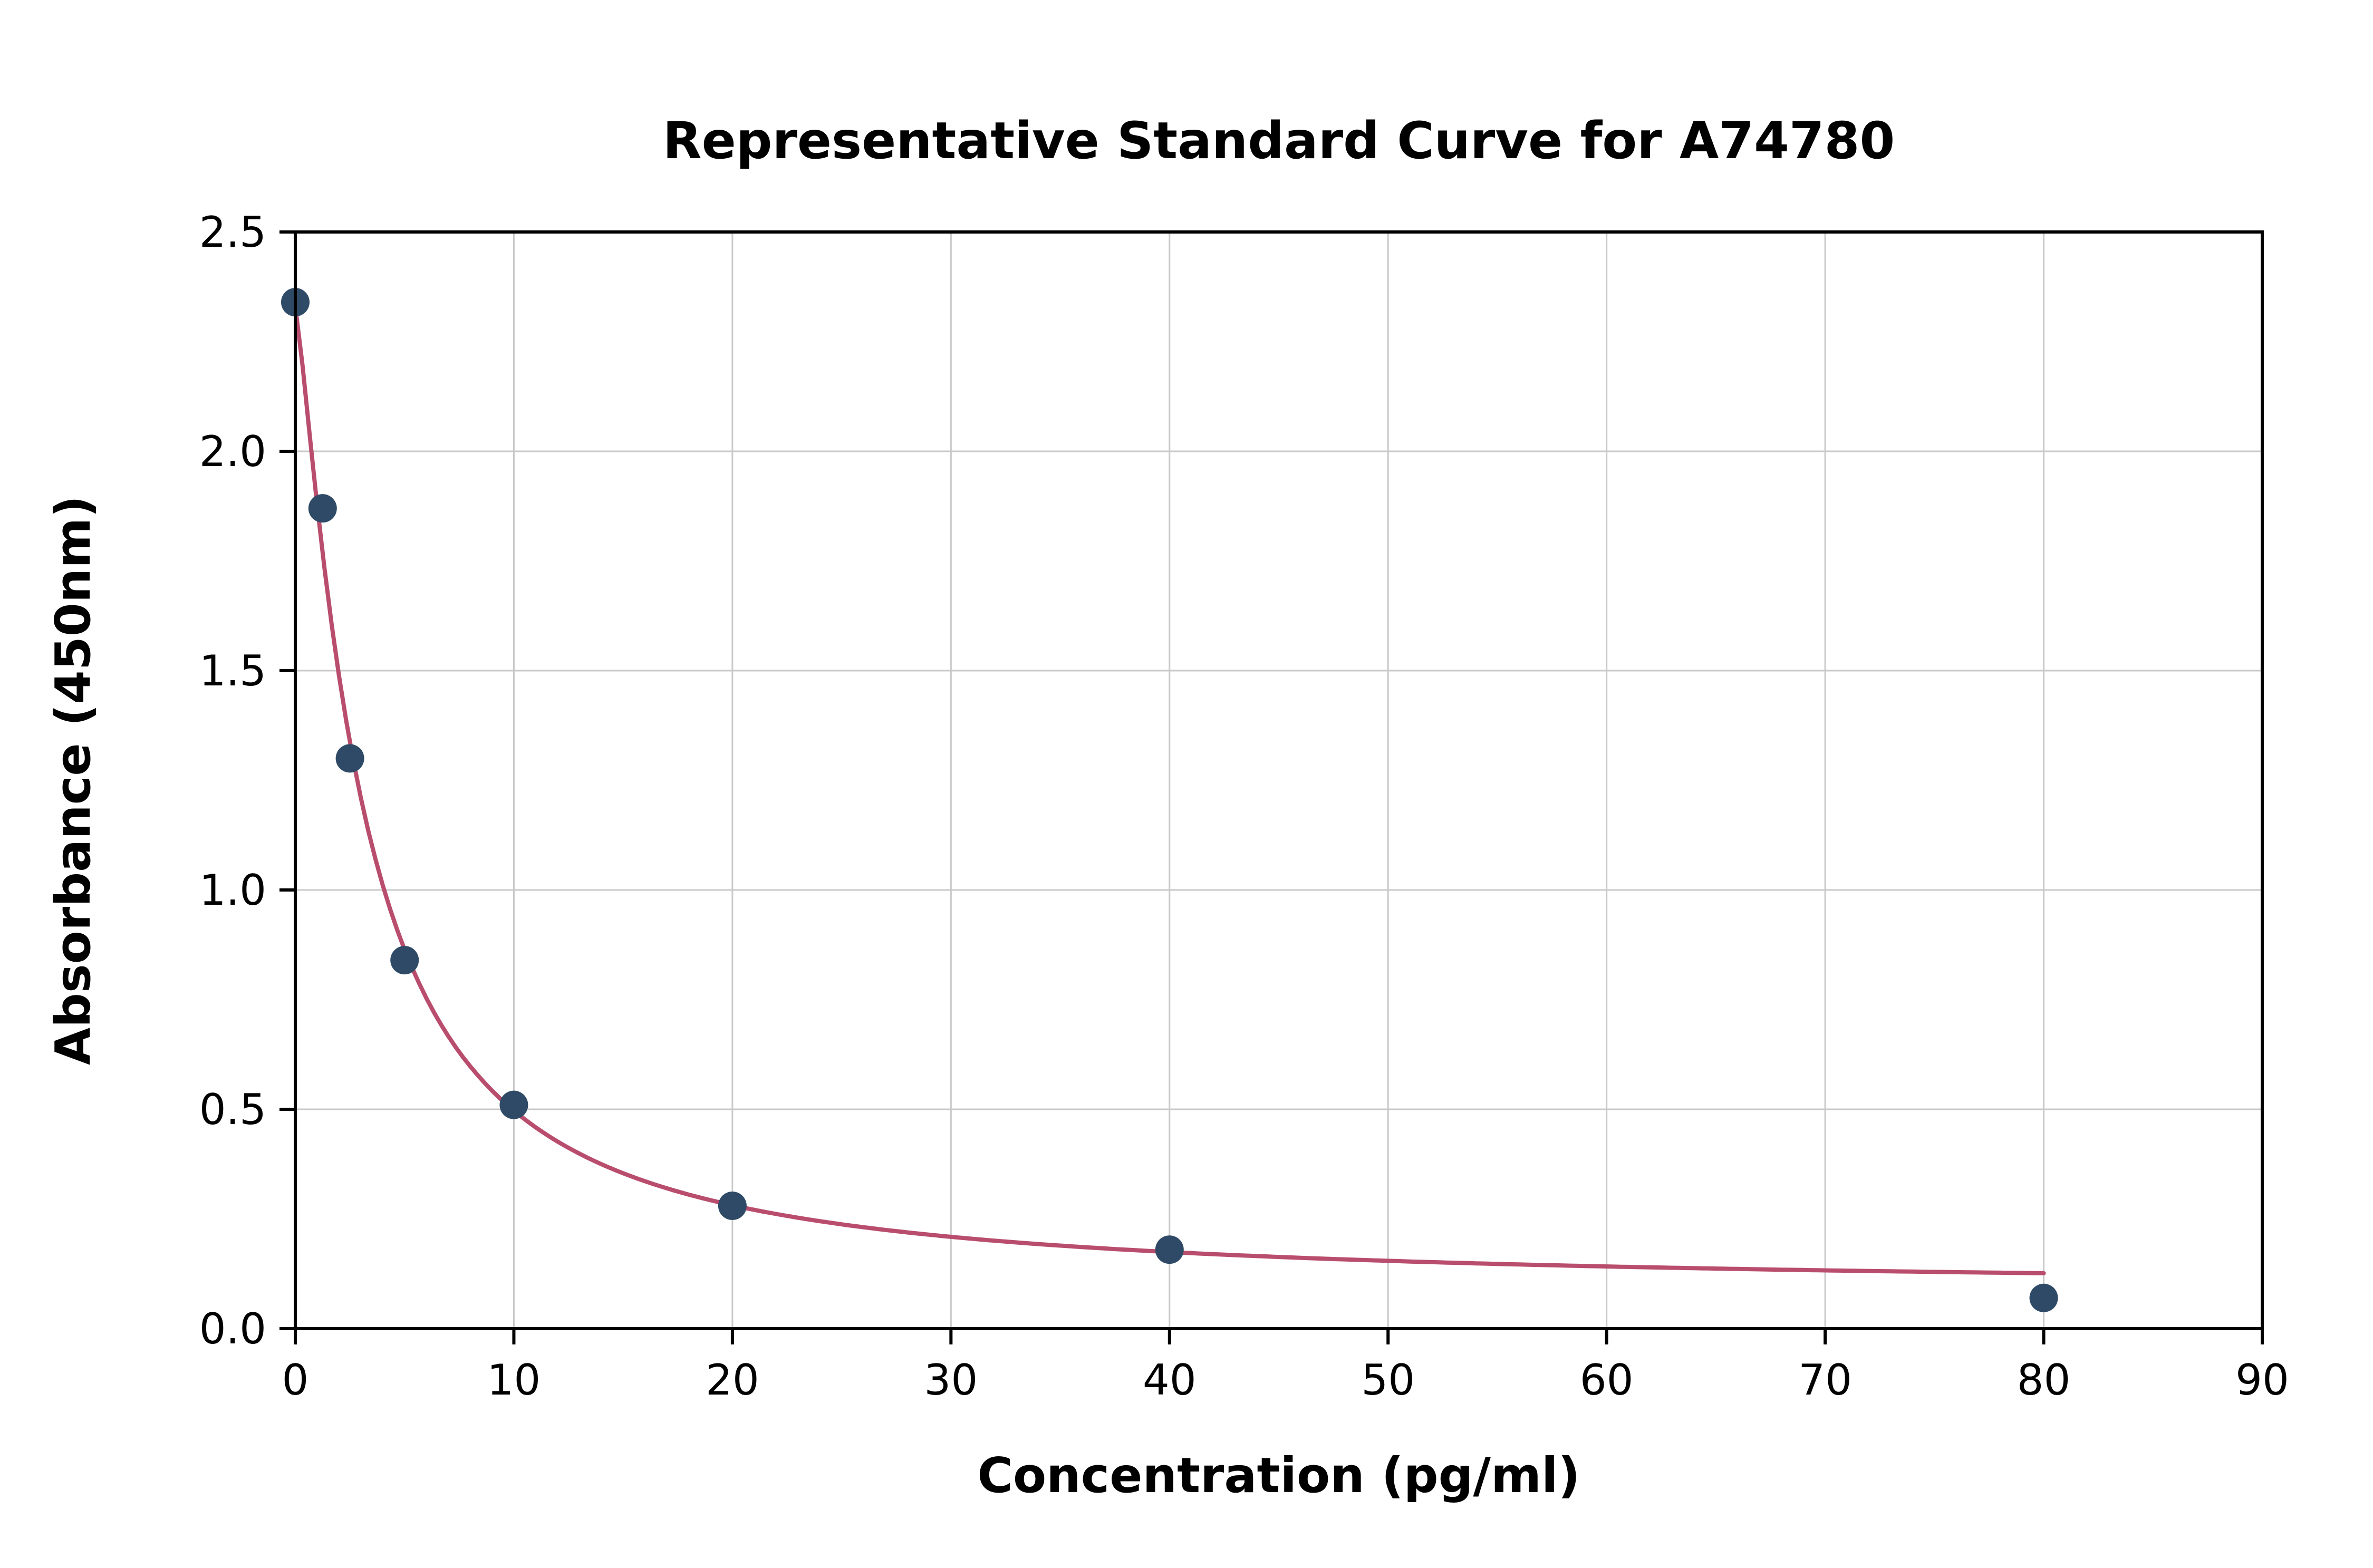 Image resolution: width=2373 pixels, height=1568 pixels. Describe the element at coordinates (73, 780) in the screenshot. I see `y-axis-label: Absorbance (450nm)` at that location.